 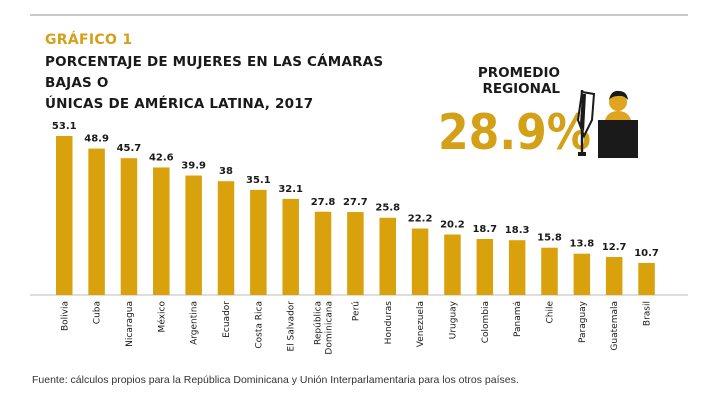 What do you see at coordinates (614, 247) in the screenshot?
I see `bar-value-label-17: 12.7` at bounding box center [614, 247].